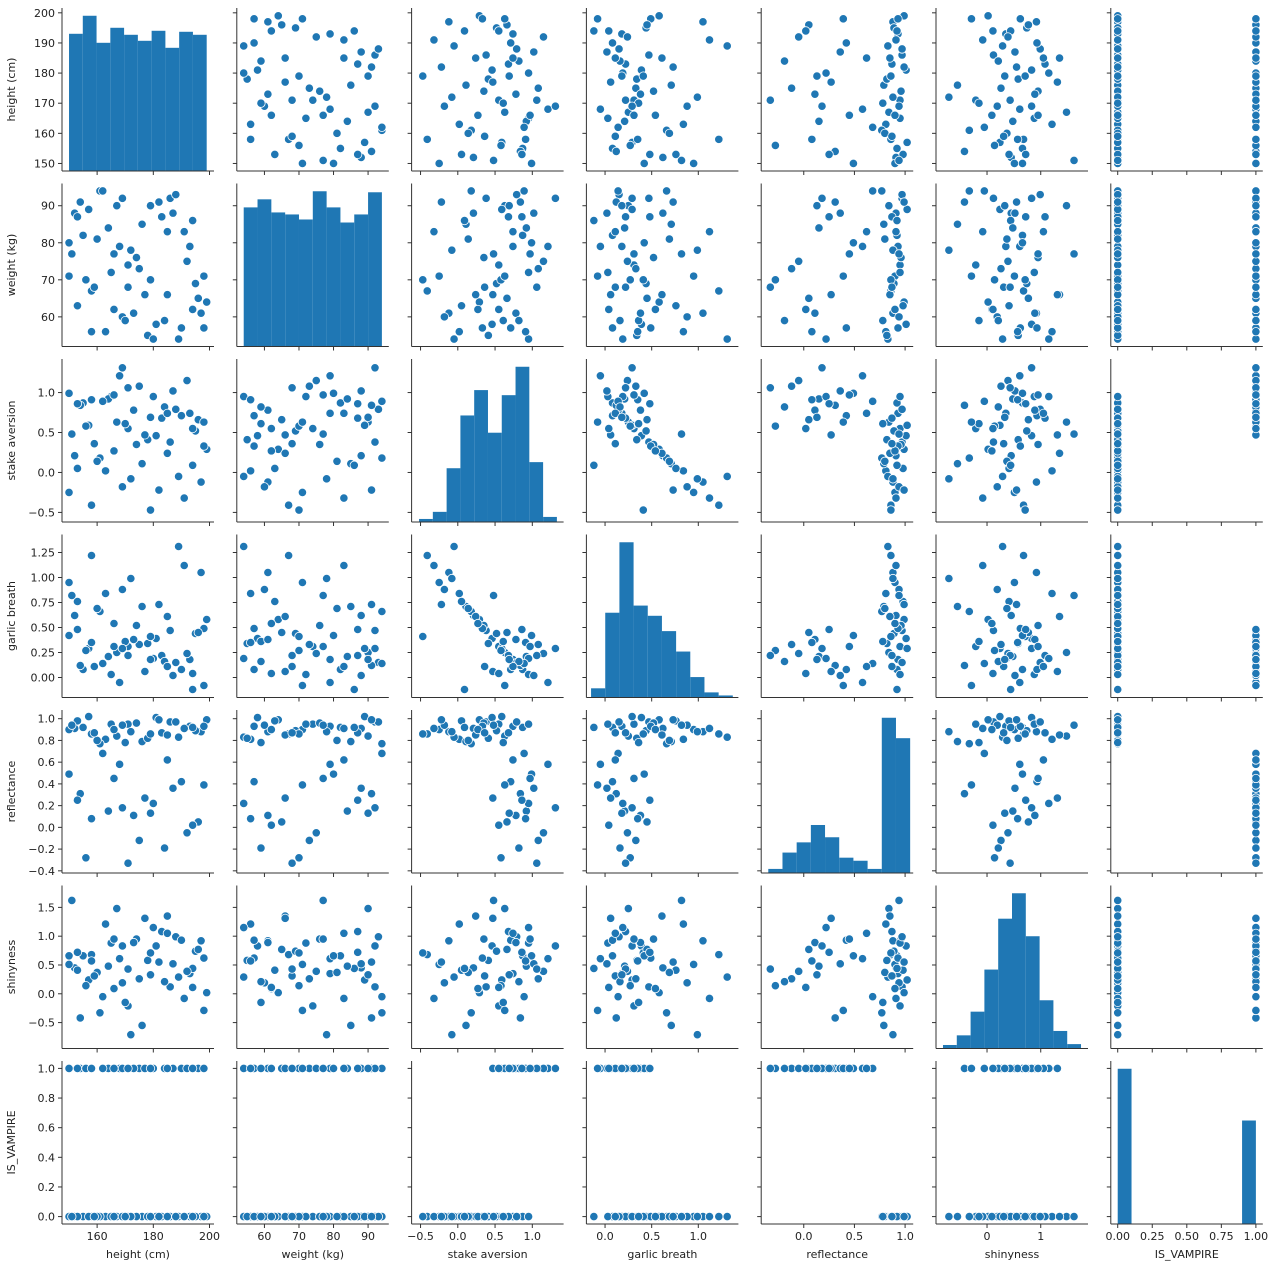 This screenshot has height=1274, width=1281. What do you see at coordinates (47, 472) in the screenshot?
I see `y-tick-label: 0.0` at bounding box center [47, 472].